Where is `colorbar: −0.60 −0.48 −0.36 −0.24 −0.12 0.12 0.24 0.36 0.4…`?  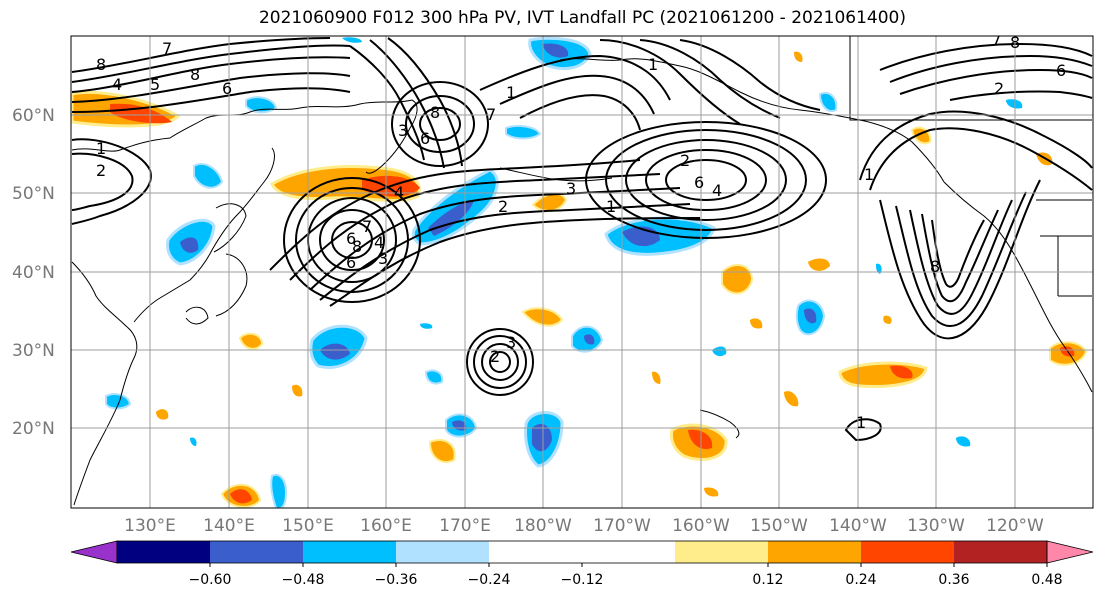
colorbar: −0.60 −0.48 −0.36 −0.24 −0.12 0.12 0.24 0.36 0.4… is located at coordinates (582, 564).